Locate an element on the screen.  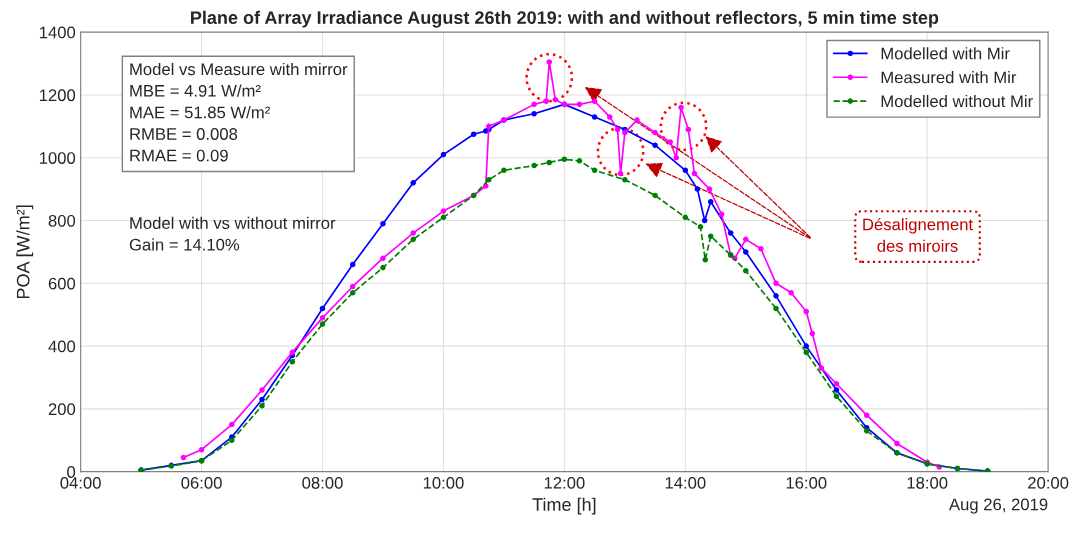
legend-label: Modelled with Mir is located at coordinates (945, 53).